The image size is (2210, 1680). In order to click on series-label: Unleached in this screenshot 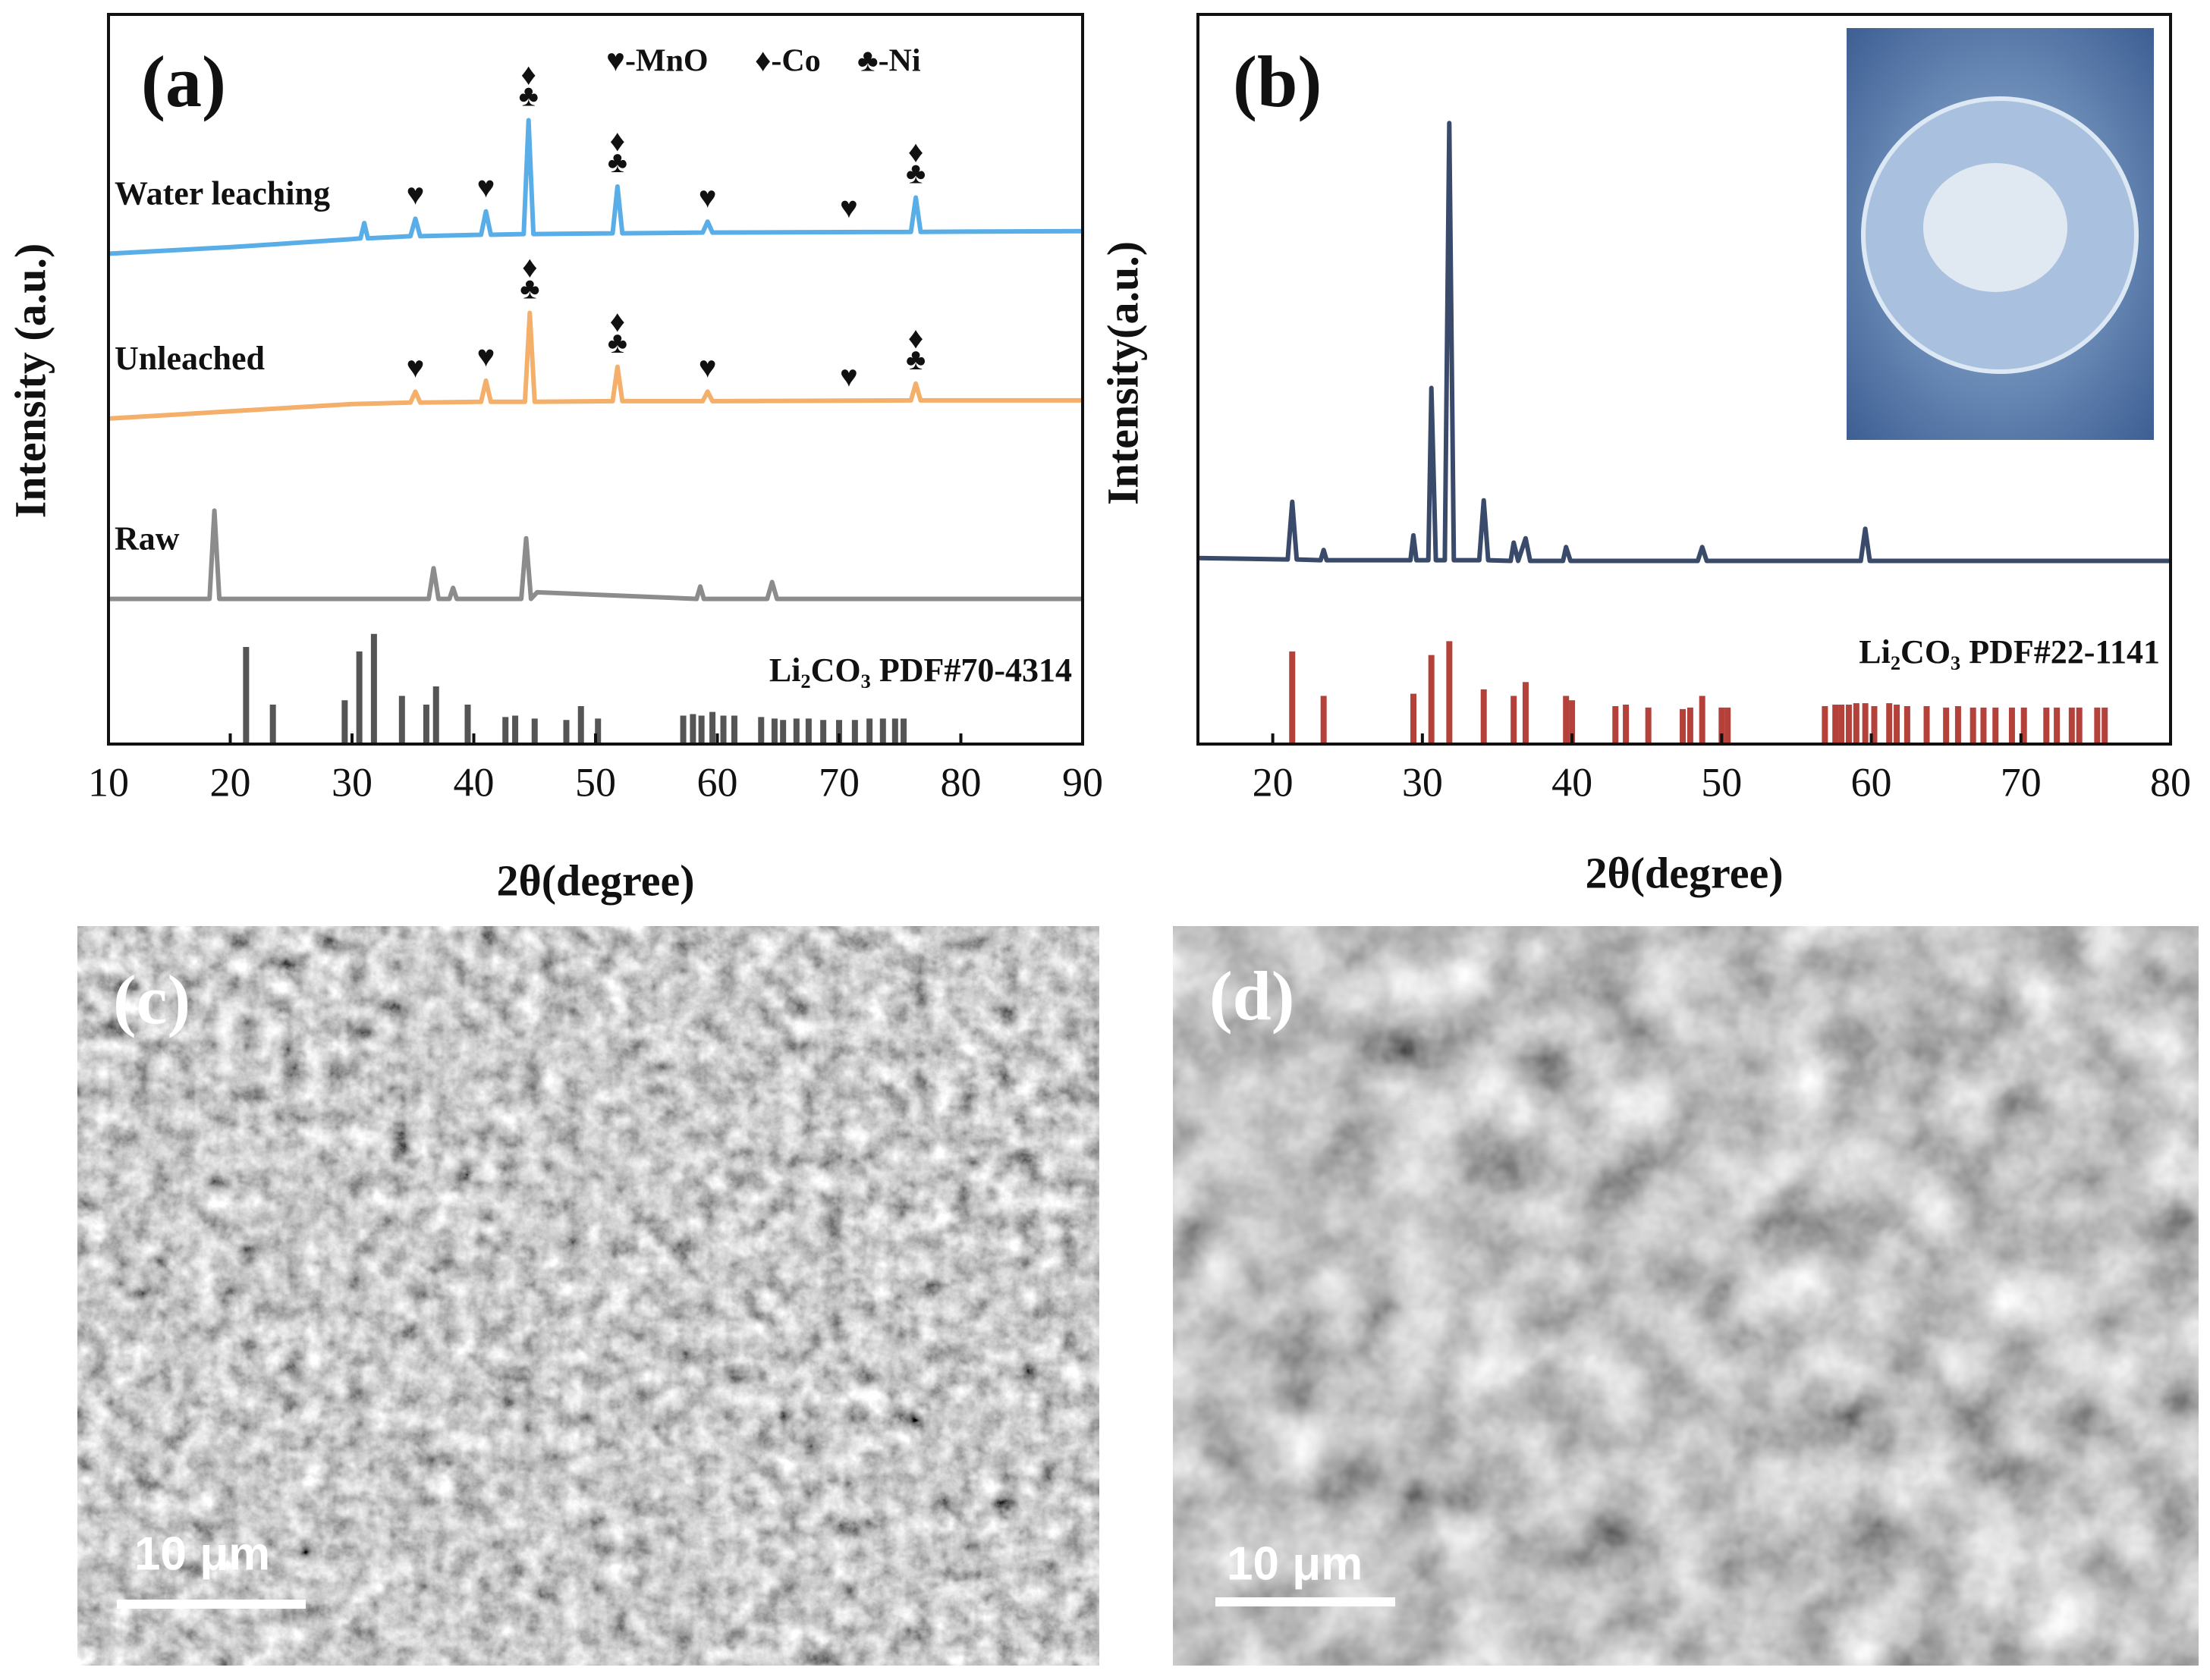, I will do `click(190, 358)`.